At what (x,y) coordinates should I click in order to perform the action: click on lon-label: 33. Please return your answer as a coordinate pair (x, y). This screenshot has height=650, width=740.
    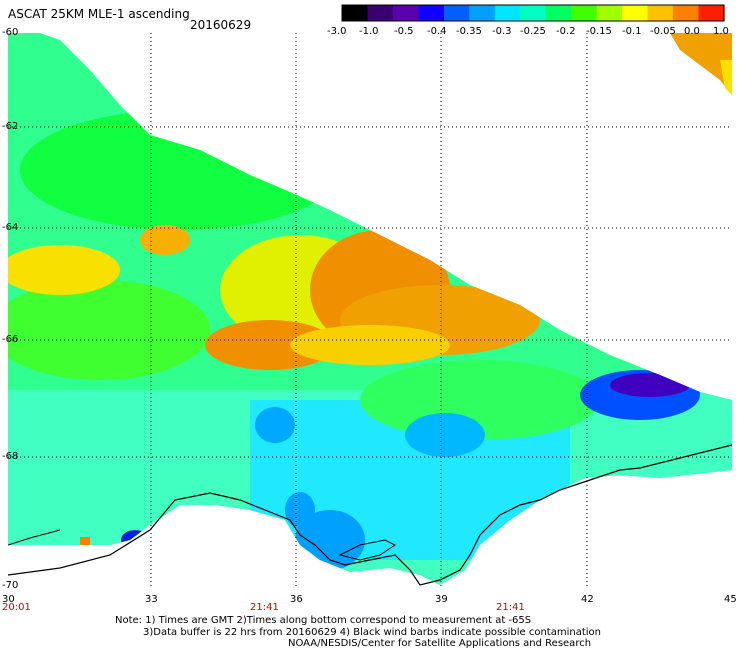
    Looking at the image, I should click on (151, 599).